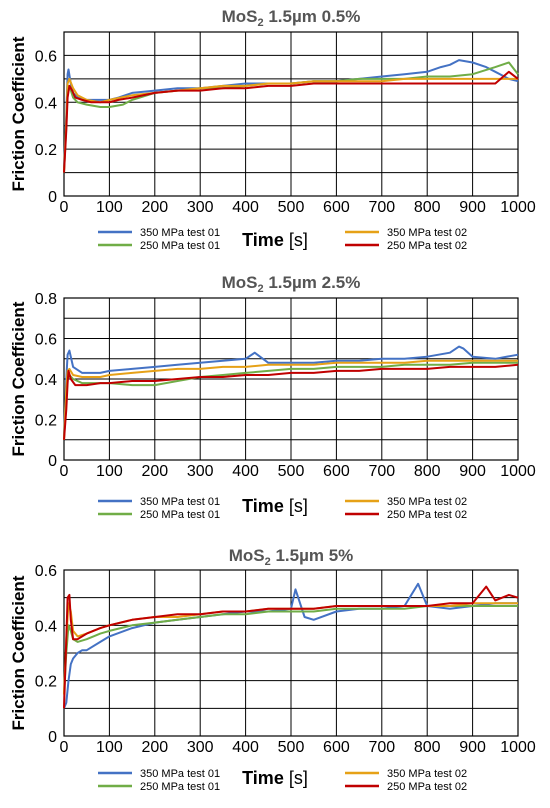 Image resolution: width=550 pixels, height=808 pixels. Describe the element at coordinates (291, 18) in the screenshot. I see `chart-title: MoS2 1.5µm 0.5%` at that location.